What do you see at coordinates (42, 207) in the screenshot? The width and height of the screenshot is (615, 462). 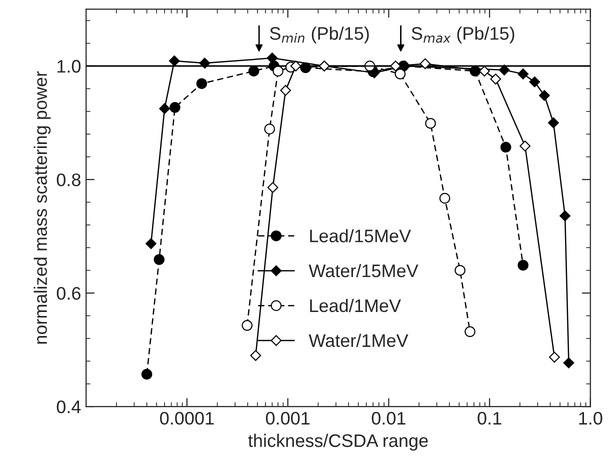 I see `y-axis-title: normalized mass scattering power` at bounding box center [42, 207].